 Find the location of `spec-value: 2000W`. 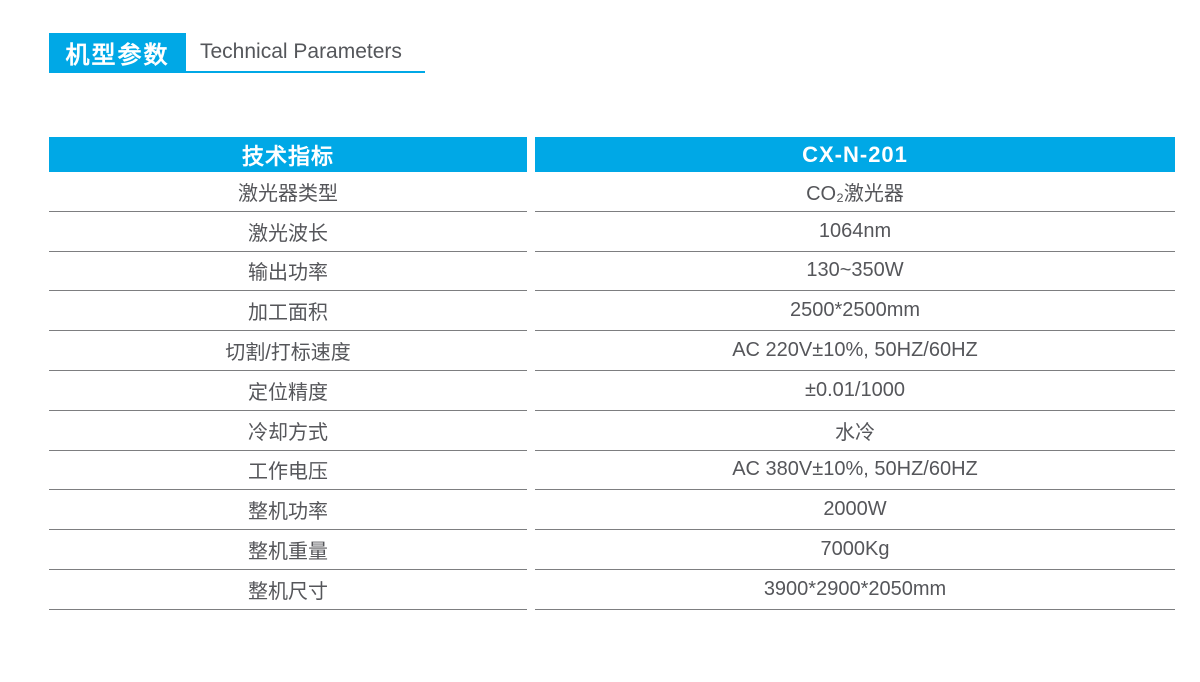

spec-value: 2000W is located at coordinates (855, 510).